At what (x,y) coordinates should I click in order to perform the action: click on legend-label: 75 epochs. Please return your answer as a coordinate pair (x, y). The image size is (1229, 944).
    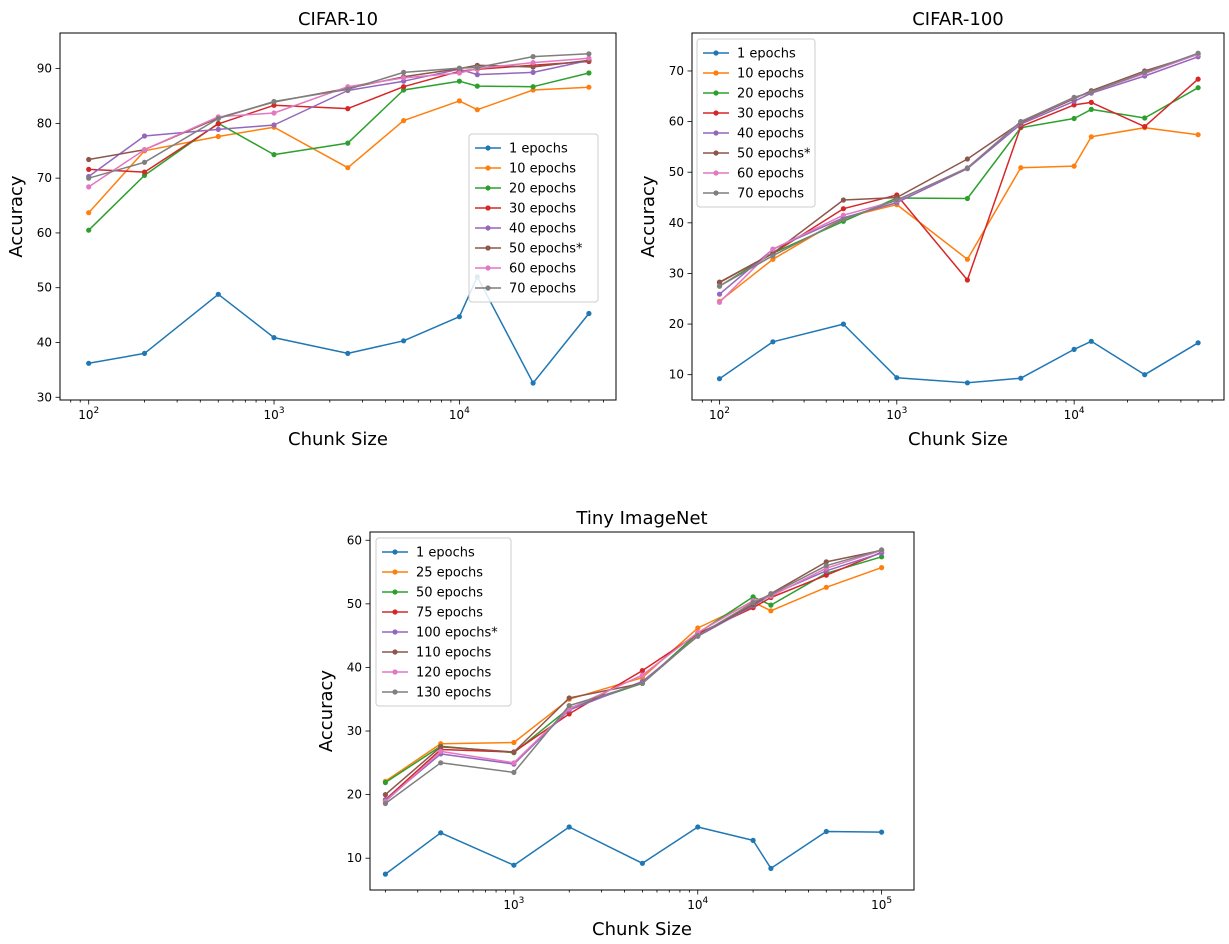
    Looking at the image, I should click on (449, 613).